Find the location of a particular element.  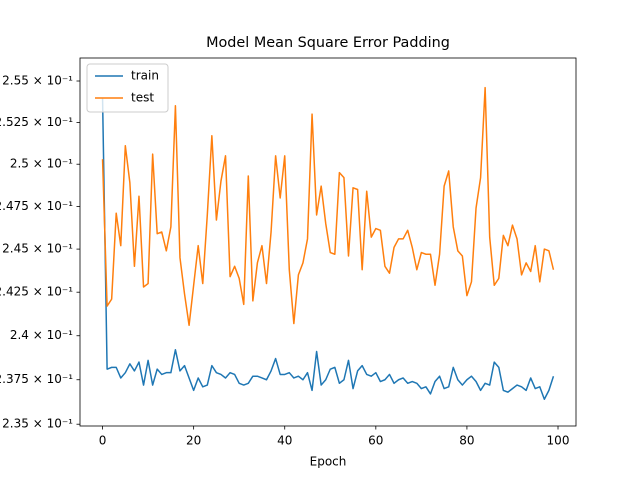

y-tick-label: 2.45 × 10⁻¹ is located at coordinates (37, 249).